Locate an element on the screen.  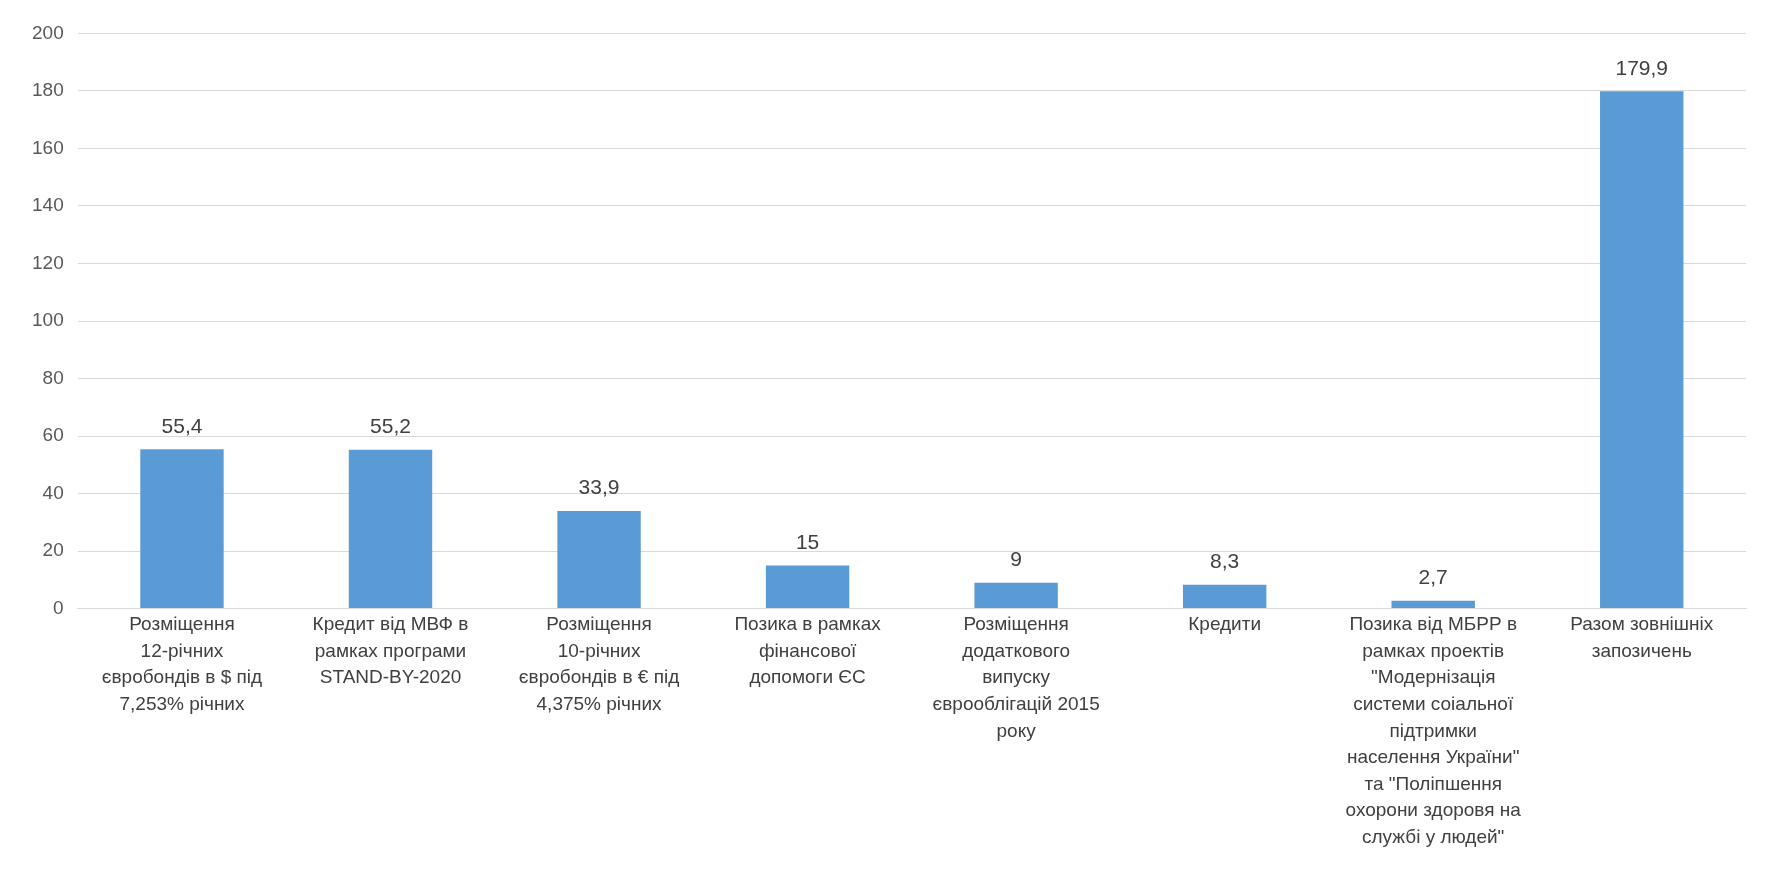
y-tick-label: 0 is located at coordinates (58, 607).